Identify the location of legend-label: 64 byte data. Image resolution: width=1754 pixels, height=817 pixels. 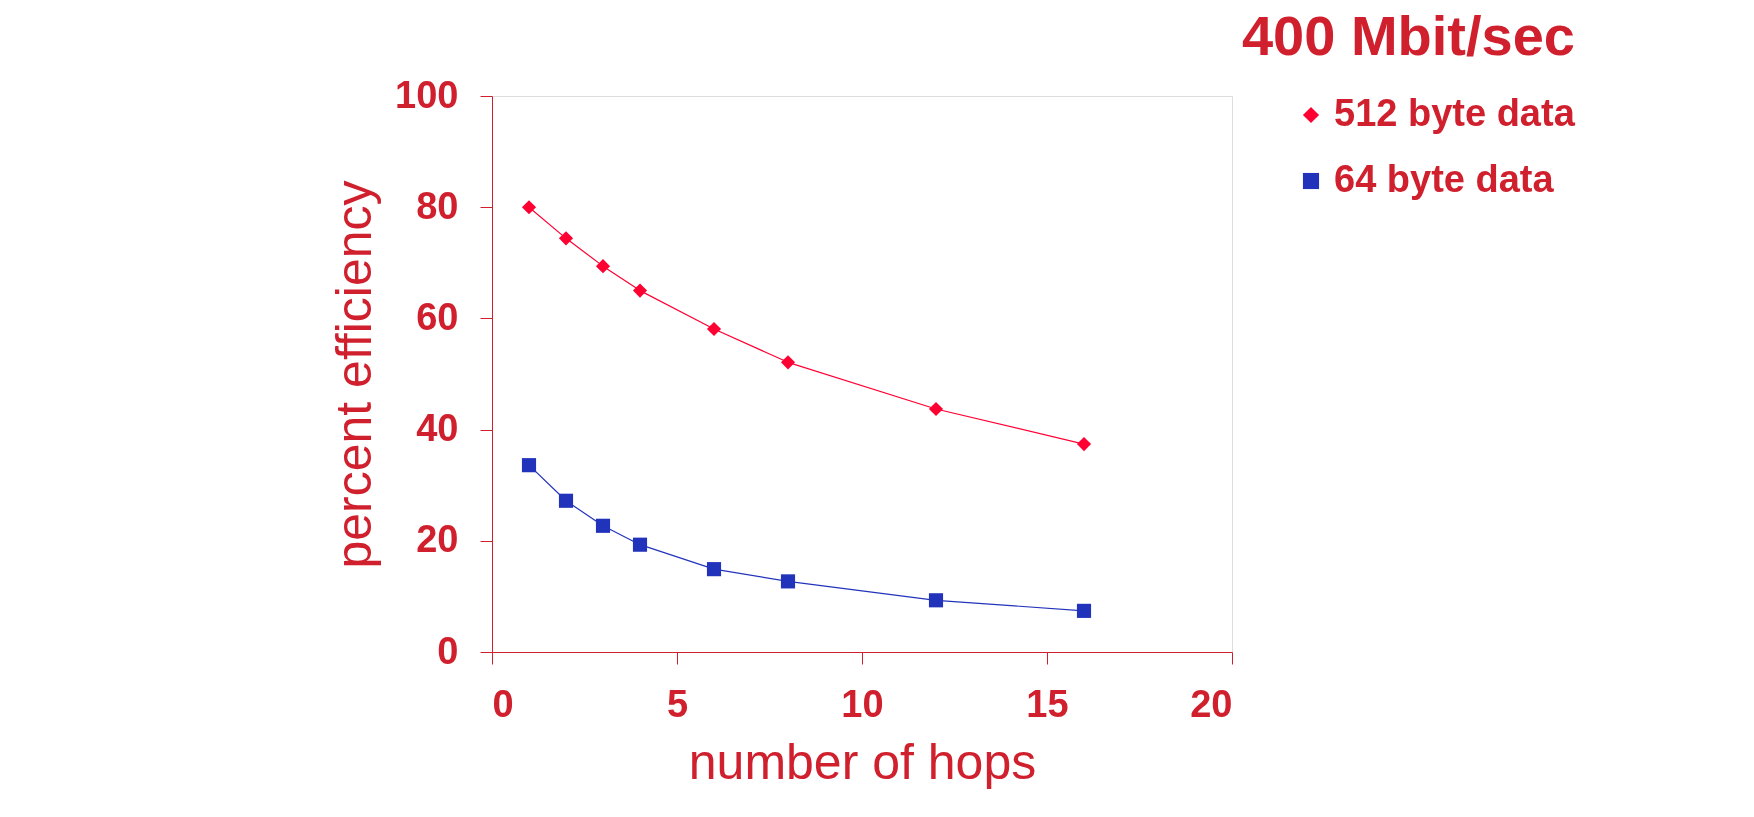
(1444, 179).